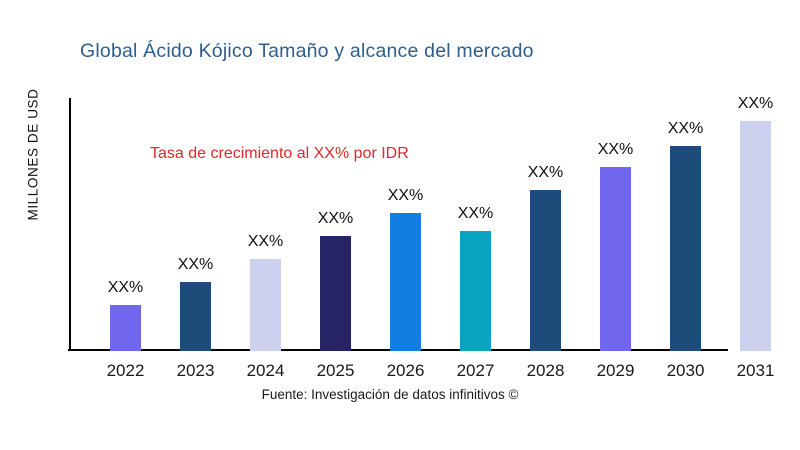 Image resolution: width=800 pixels, height=450 pixels. What do you see at coordinates (615, 370) in the screenshot?
I see `x-tick-label-2029: 2029` at bounding box center [615, 370].